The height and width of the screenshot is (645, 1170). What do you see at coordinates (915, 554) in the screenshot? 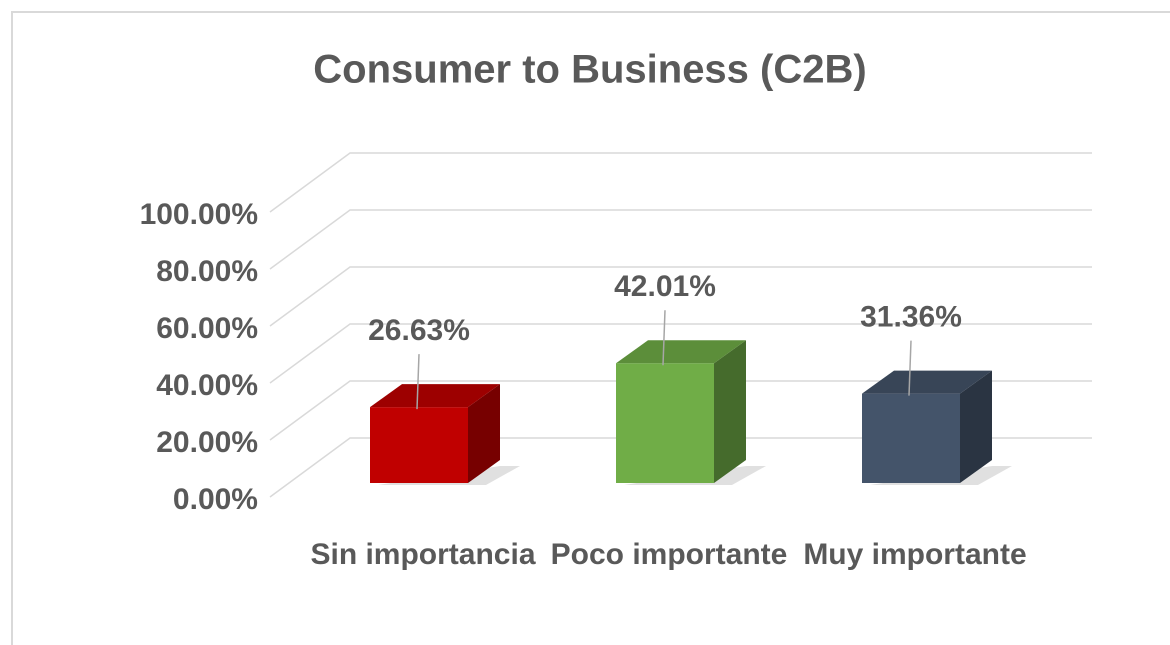
I see `x-tick-label: Muy importante` at bounding box center [915, 554].